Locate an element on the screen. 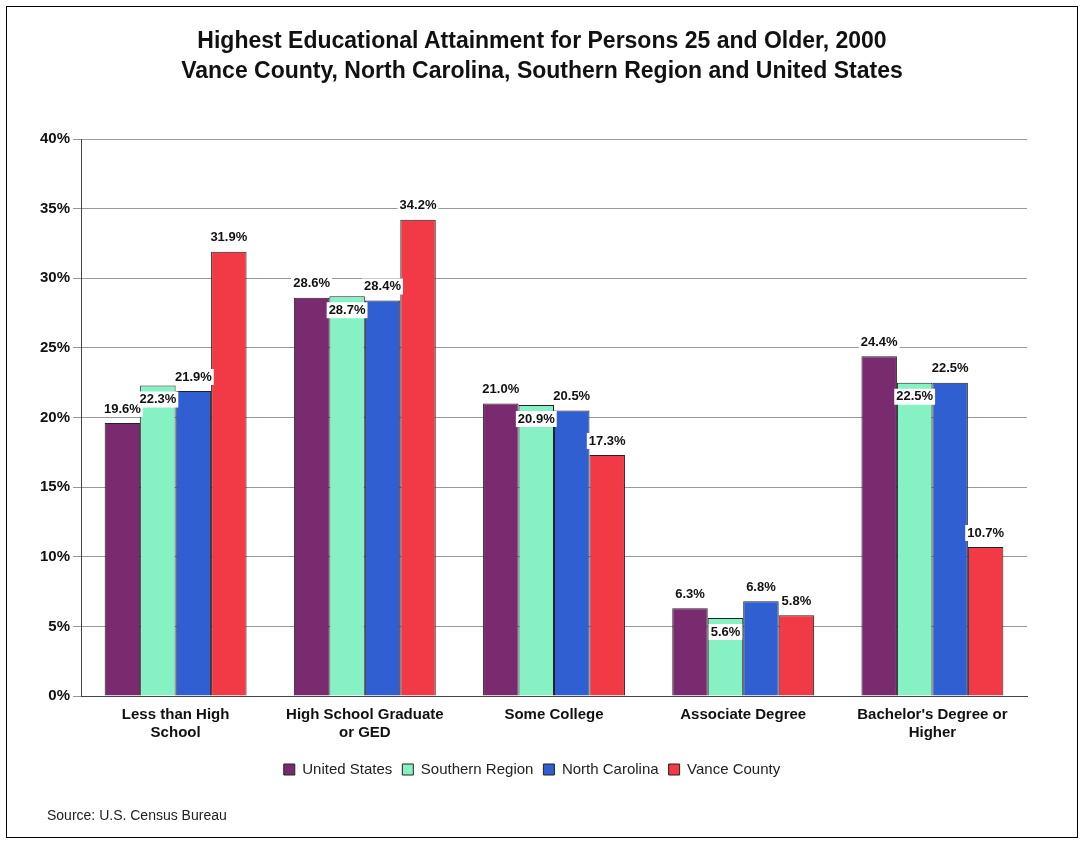 Image resolution: width=1082 pixels, height=844 pixels. data-label: 20.5% is located at coordinates (572, 396).